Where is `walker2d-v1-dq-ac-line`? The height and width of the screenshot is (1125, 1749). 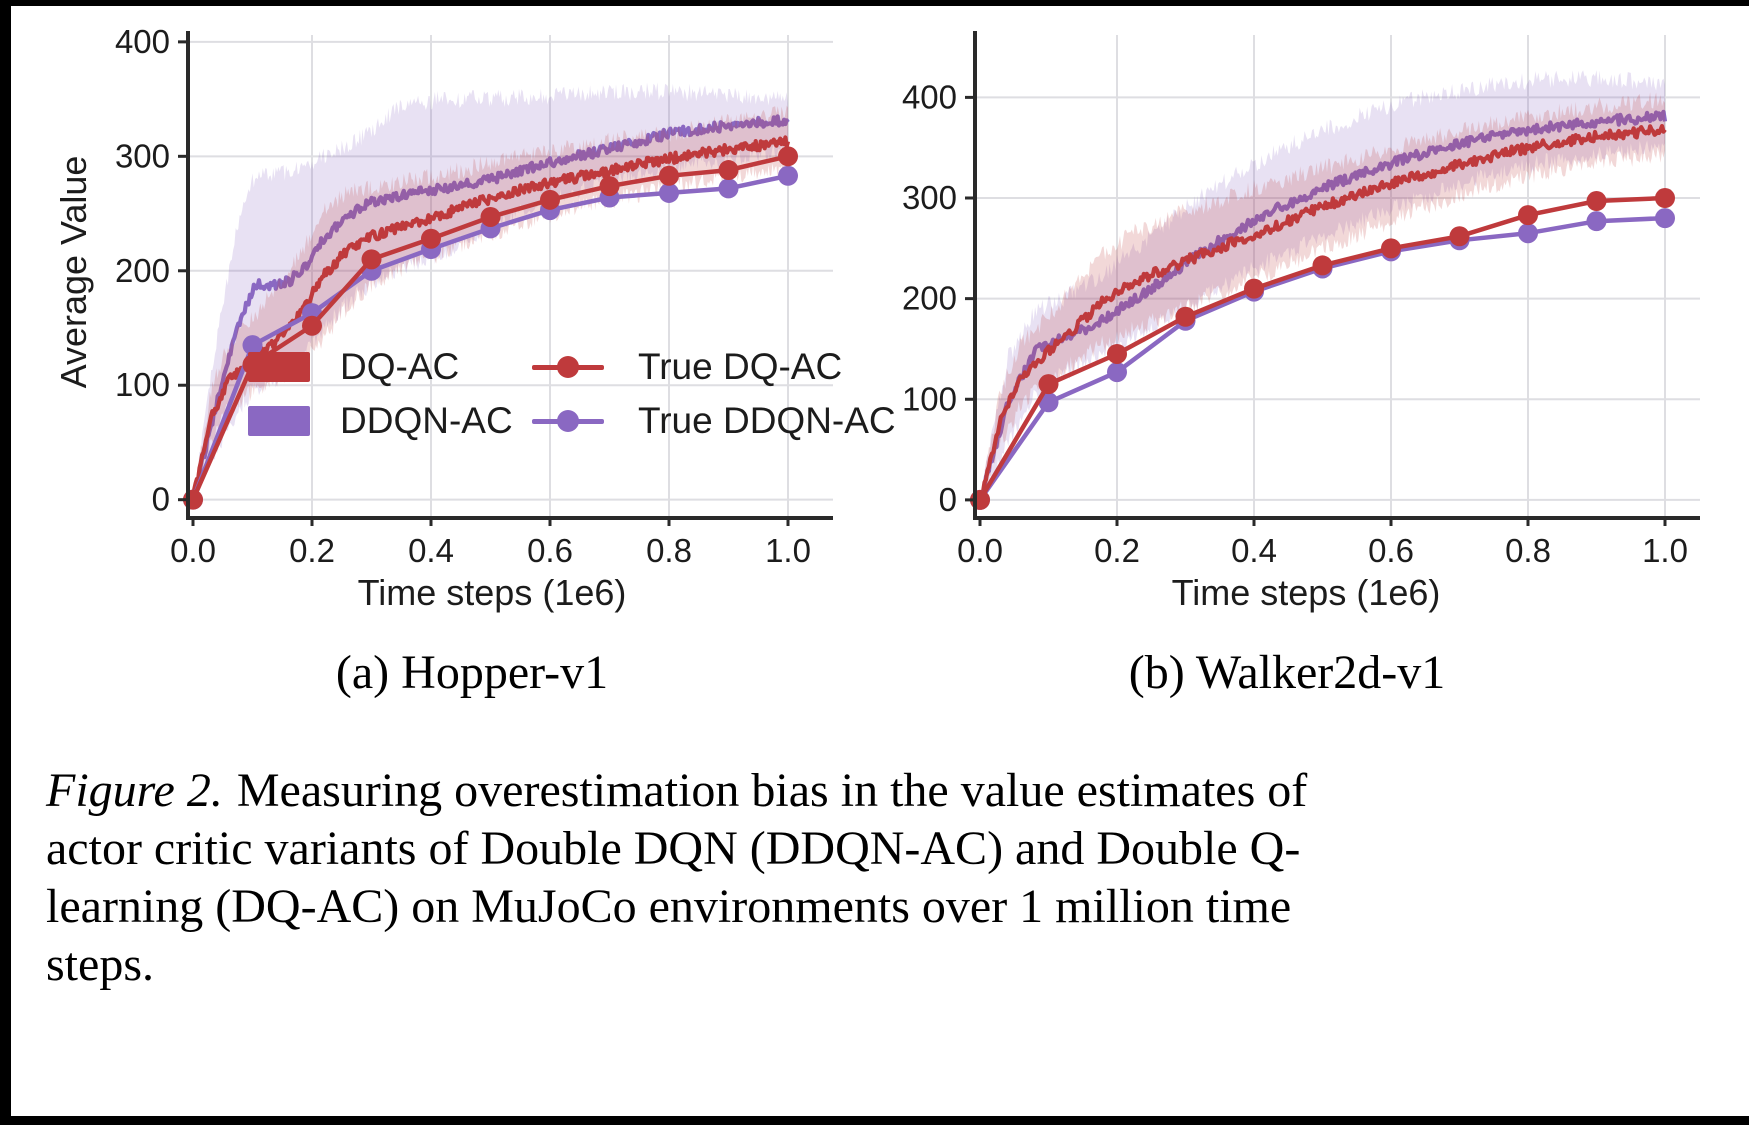
walker2d-v1-dq-ac-line is located at coordinates (1322, 312).